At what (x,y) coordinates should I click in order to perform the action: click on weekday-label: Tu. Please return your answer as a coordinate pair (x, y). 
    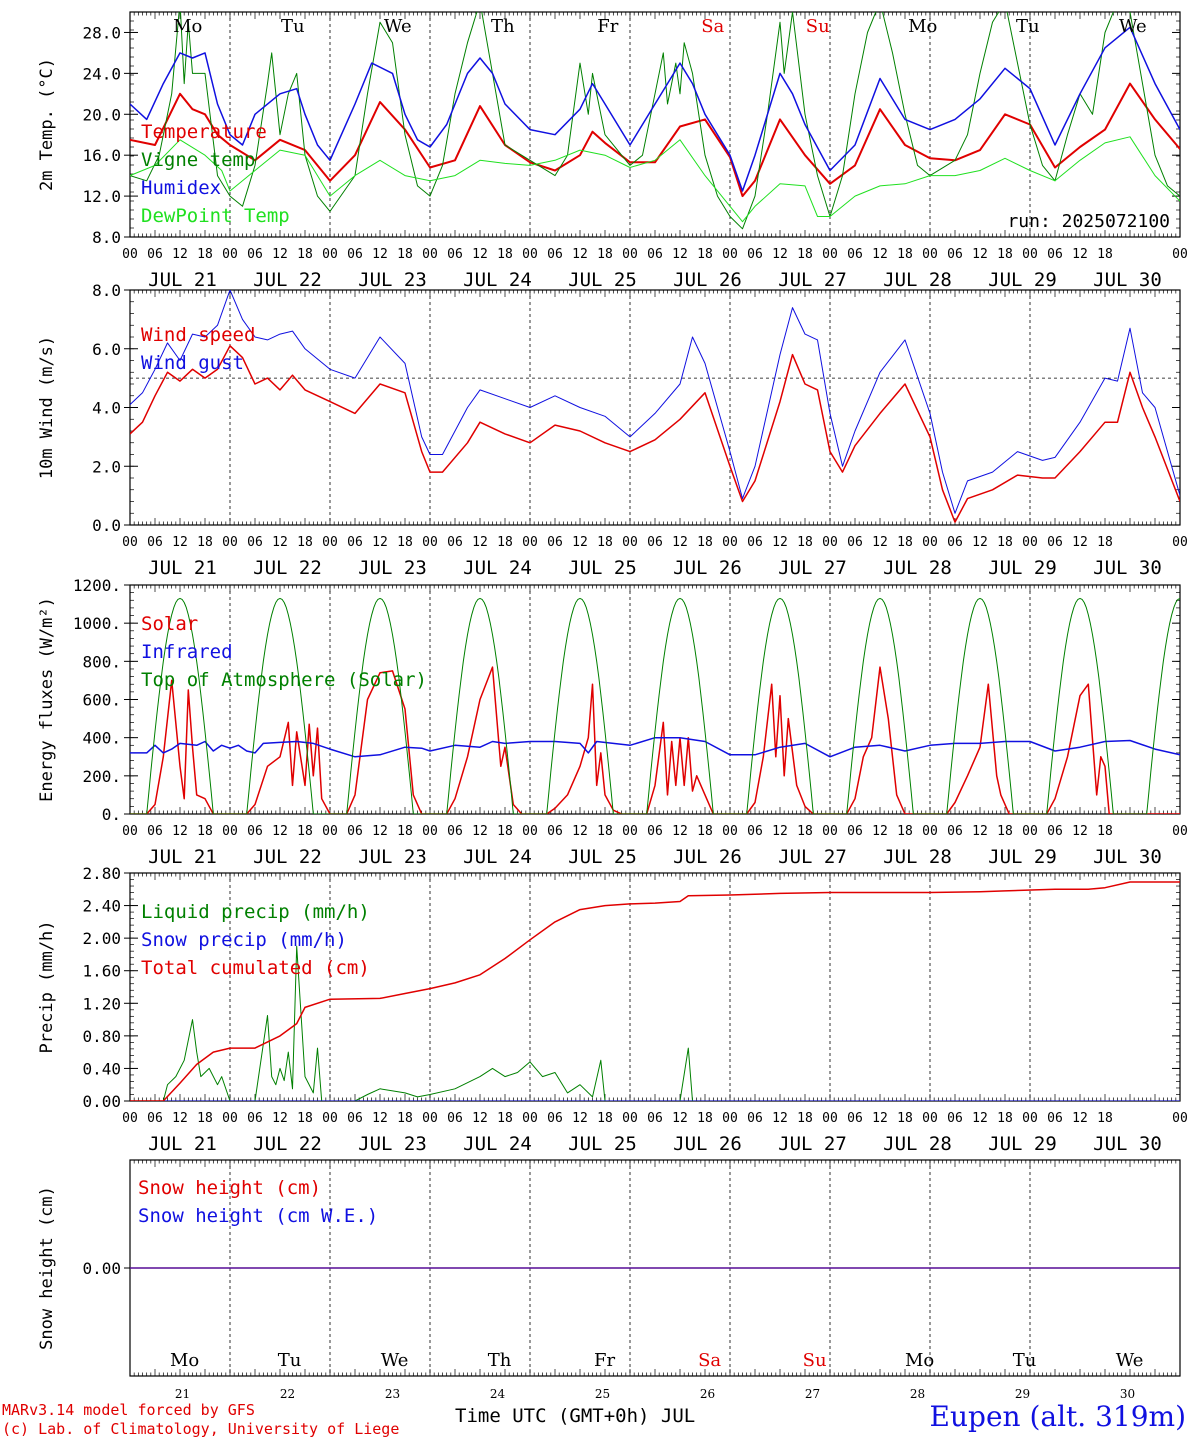
    Looking at the image, I should click on (1028, 26).